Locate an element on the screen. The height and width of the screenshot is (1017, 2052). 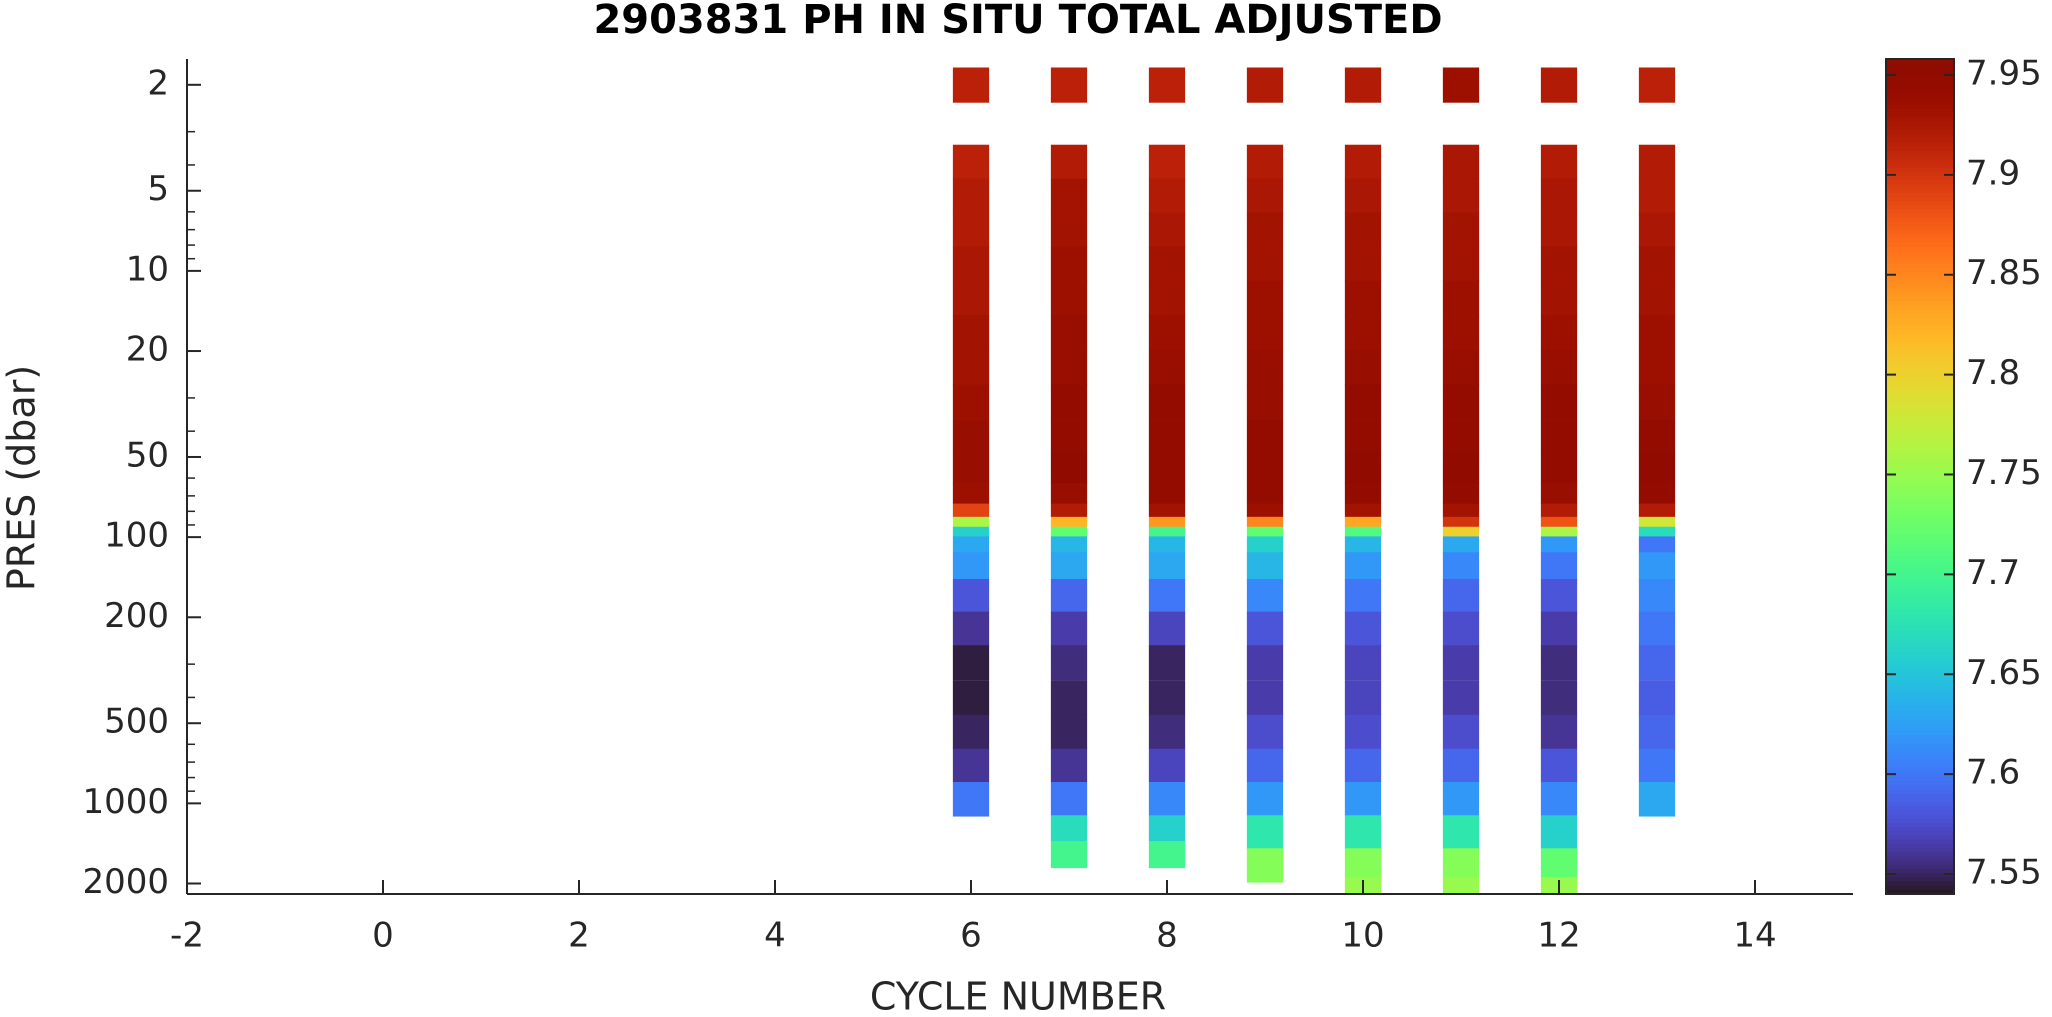
chart-title: 2903831 PH IN SITU TOTAL ADJUSTED is located at coordinates (1017, 21).